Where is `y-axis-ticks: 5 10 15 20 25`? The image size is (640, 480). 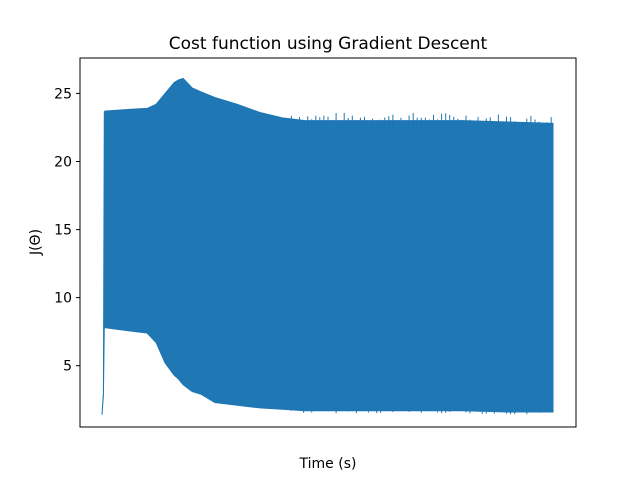 y-axis-ticks: 5 10 15 20 25 is located at coordinates (67, 230).